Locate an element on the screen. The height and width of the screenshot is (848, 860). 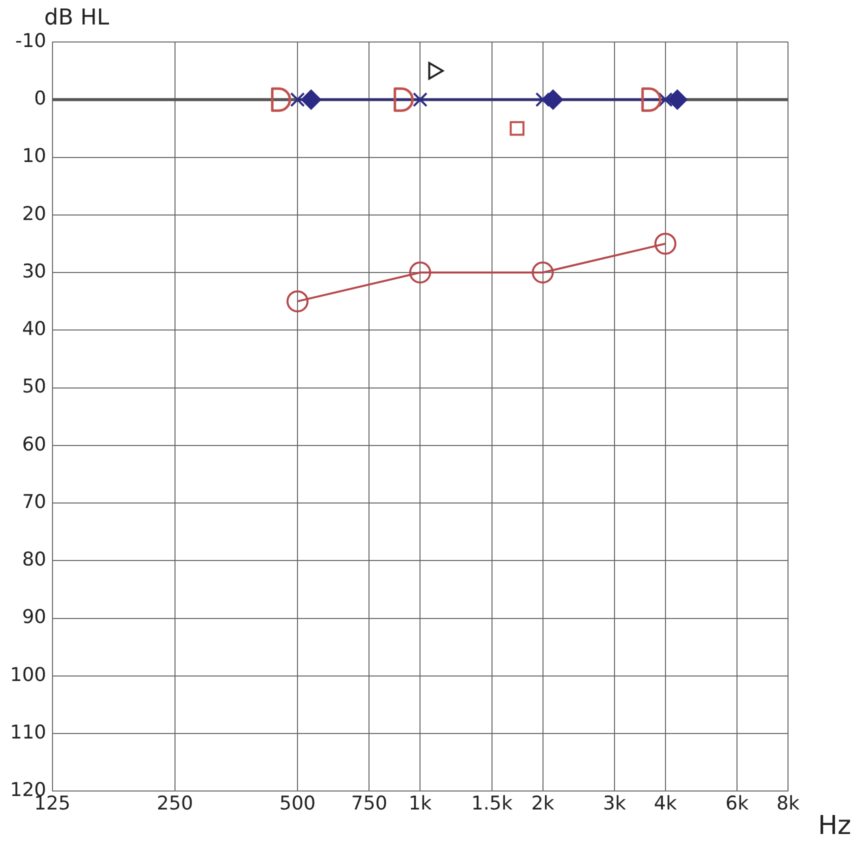
y-tick-label: 20 is located at coordinates (34, 213).